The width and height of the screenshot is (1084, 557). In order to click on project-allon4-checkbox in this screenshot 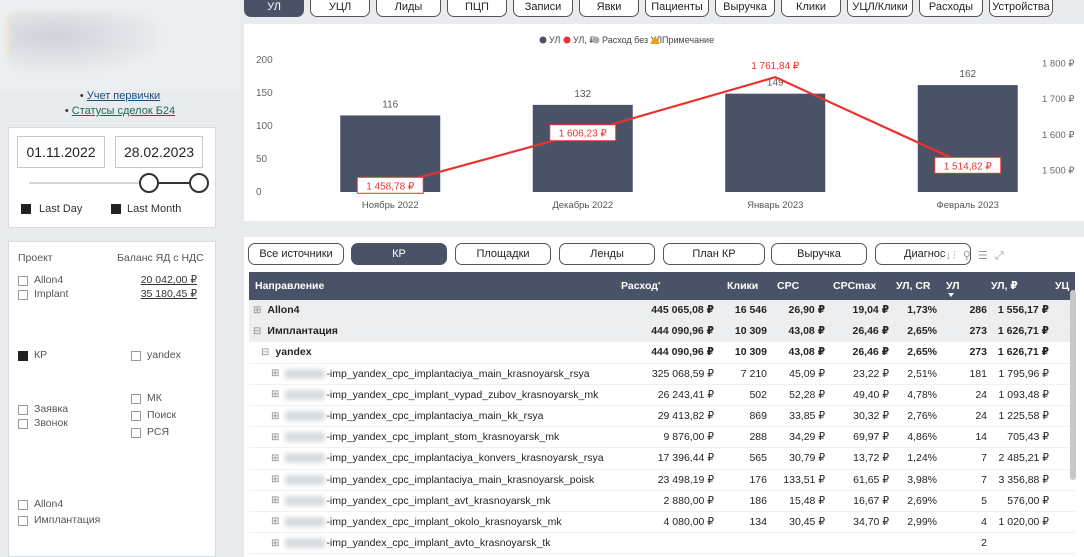, I will do `click(23, 281)`.